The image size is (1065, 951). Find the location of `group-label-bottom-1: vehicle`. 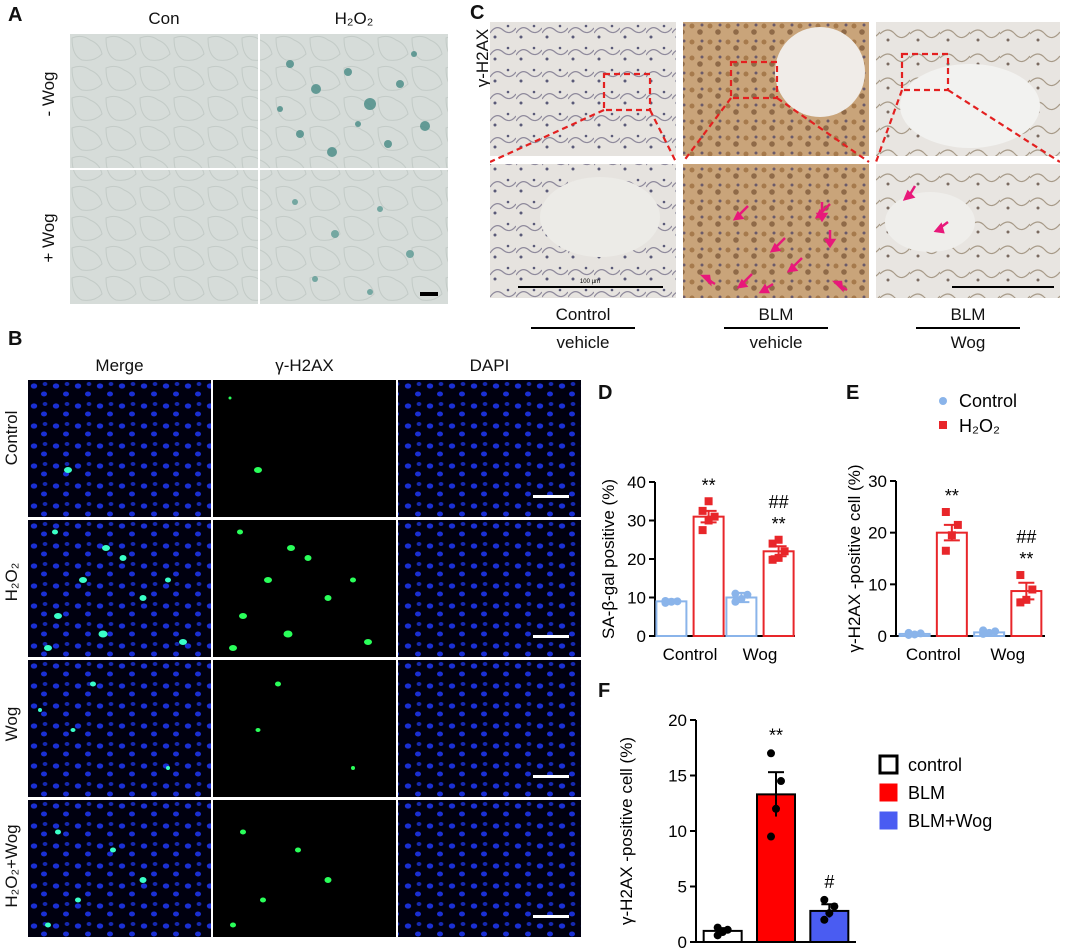

group-label-bottom-1: vehicle is located at coordinates (583, 342).